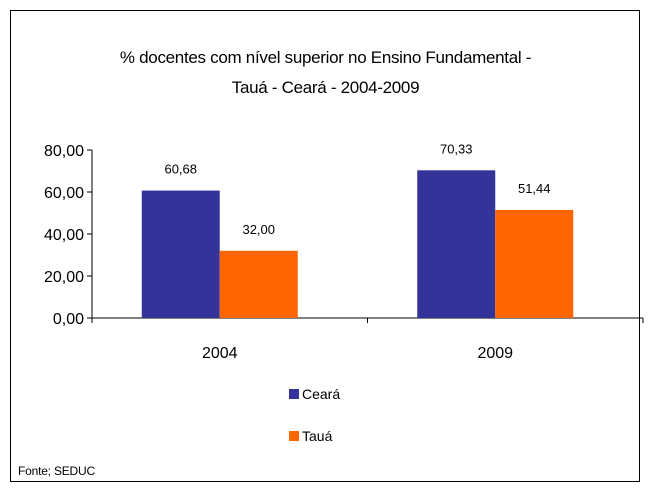 The height and width of the screenshot is (490, 651). Describe the element at coordinates (456, 148) in the screenshot. I see `data-label: 70,33` at that location.